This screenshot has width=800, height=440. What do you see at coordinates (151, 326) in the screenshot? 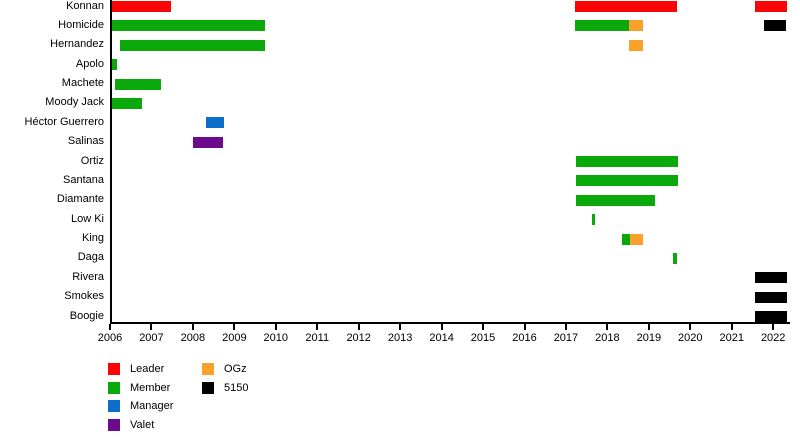
I see `axis-tick-2007` at bounding box center [151, 326].